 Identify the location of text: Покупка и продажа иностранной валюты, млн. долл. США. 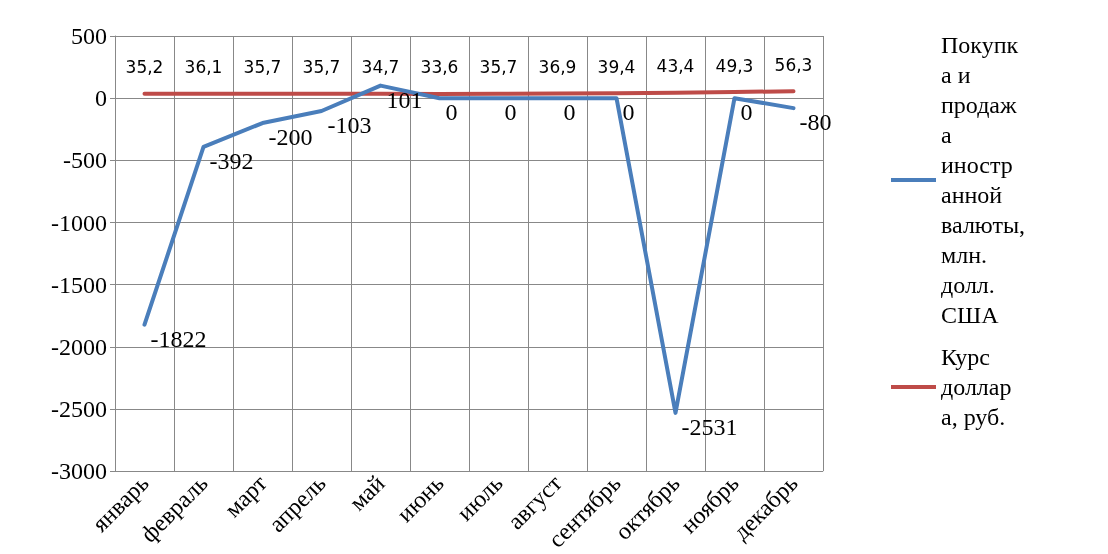
(983, 180).